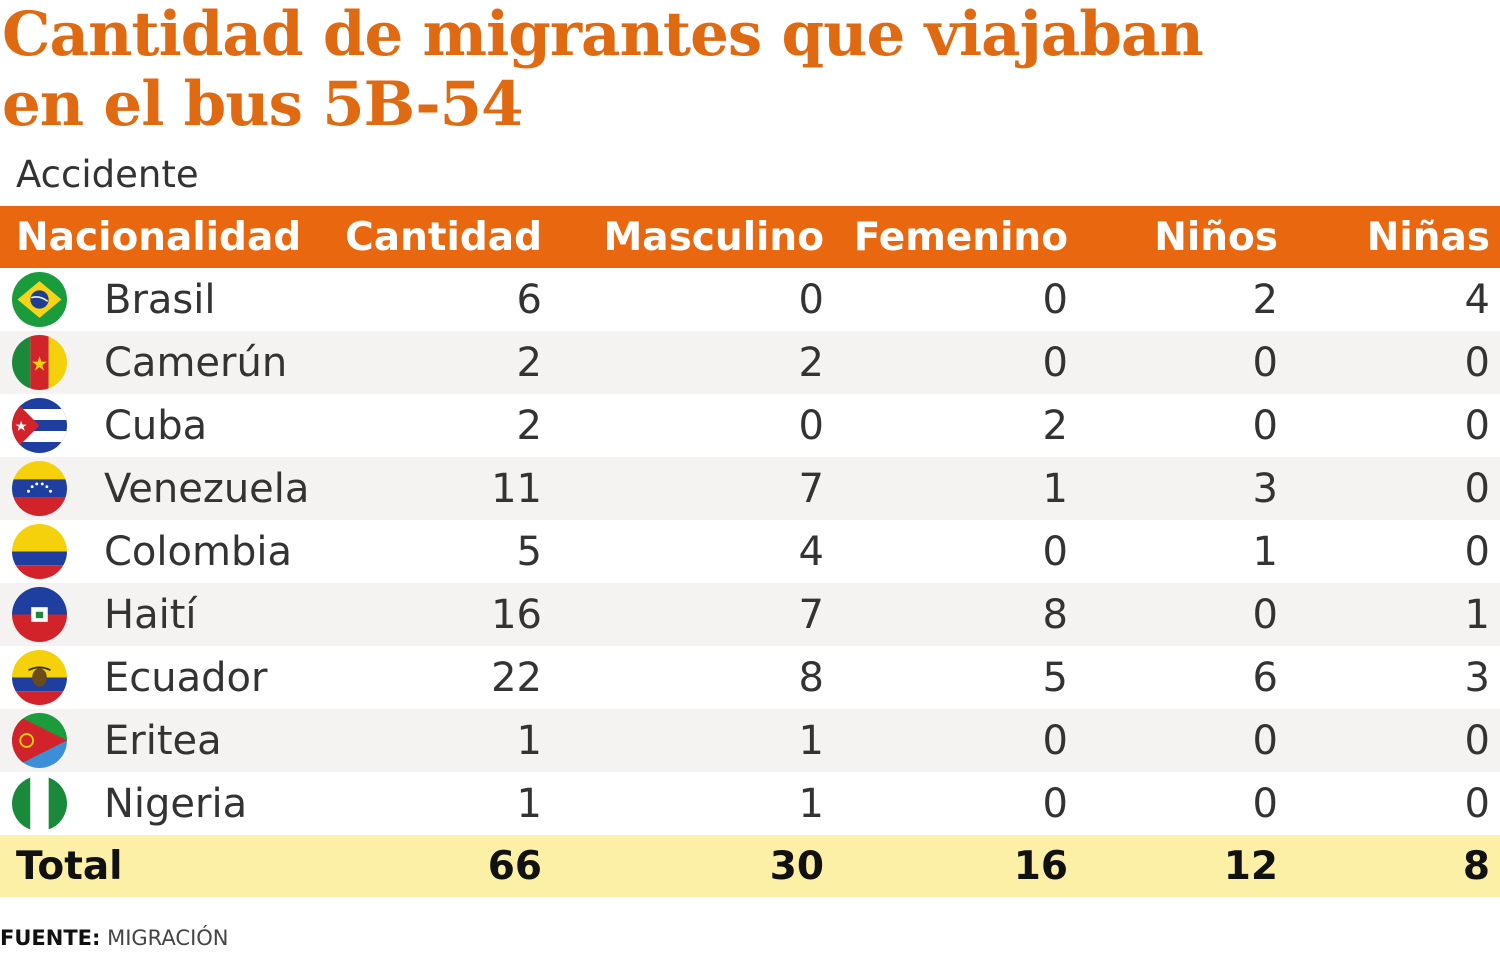 This screenshot has width=1500, height=958. I want to click on eritrea-flag-icon, so click(39, 740).